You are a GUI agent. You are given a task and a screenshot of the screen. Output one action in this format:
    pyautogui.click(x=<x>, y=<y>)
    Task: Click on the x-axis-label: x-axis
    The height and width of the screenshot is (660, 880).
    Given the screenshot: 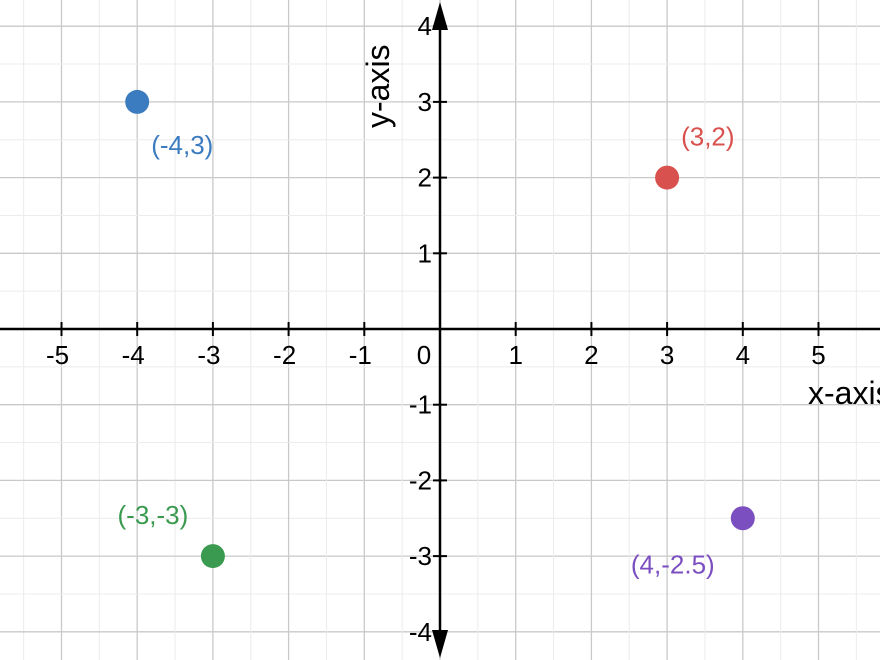 What is the action you would take?
    pyautogui.click(x=844, y=393)
    